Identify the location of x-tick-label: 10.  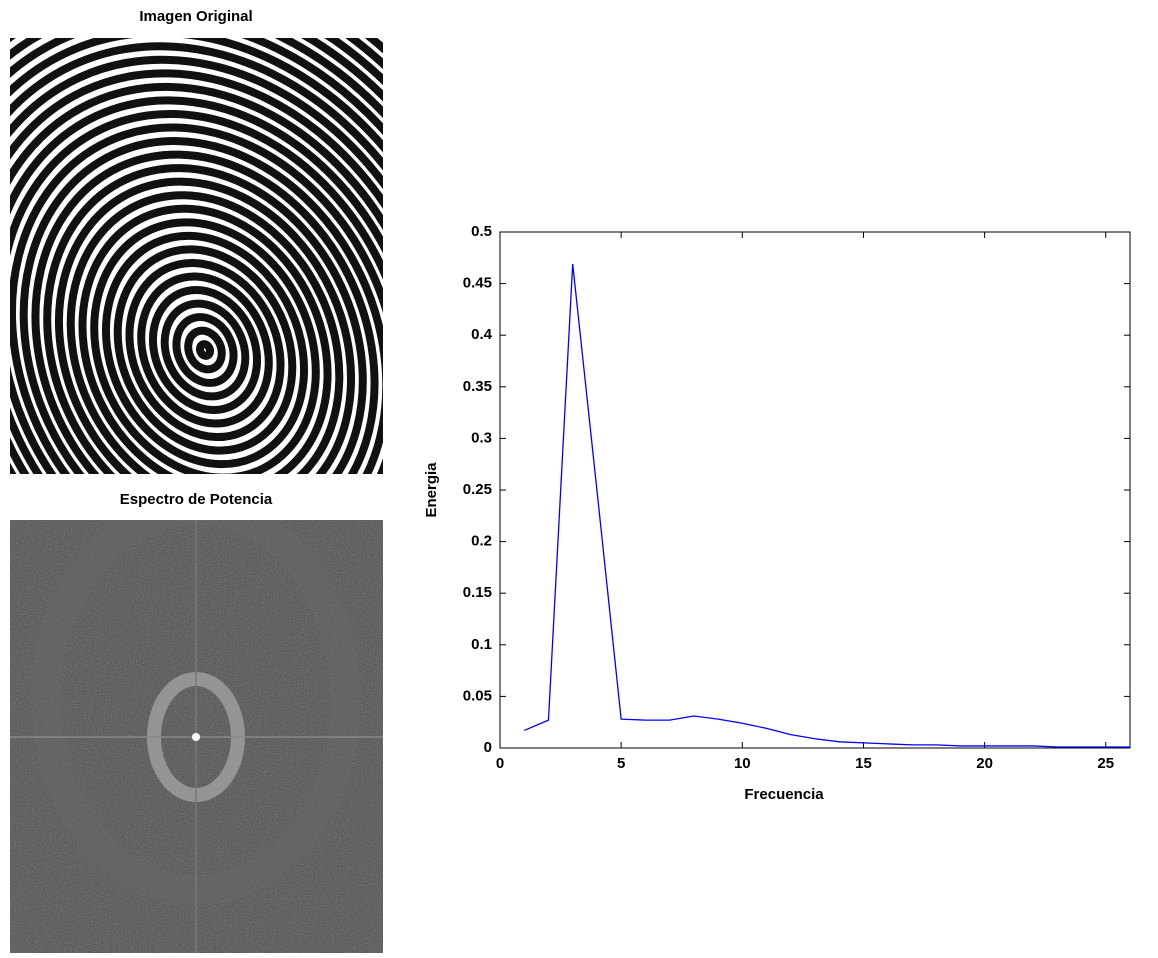
(742, 763).